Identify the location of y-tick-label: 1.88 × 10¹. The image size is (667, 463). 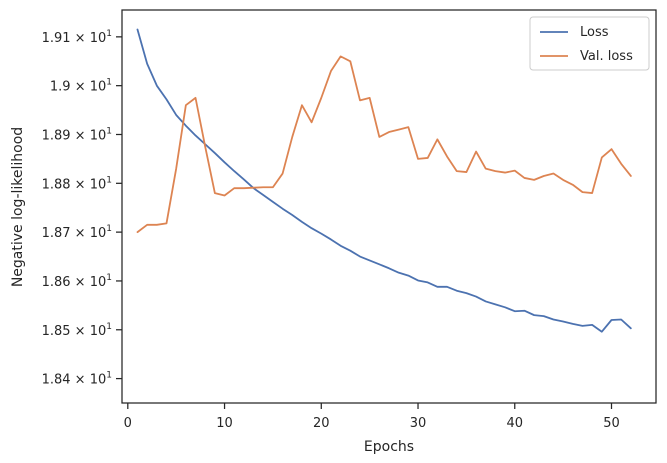
(77, 183).